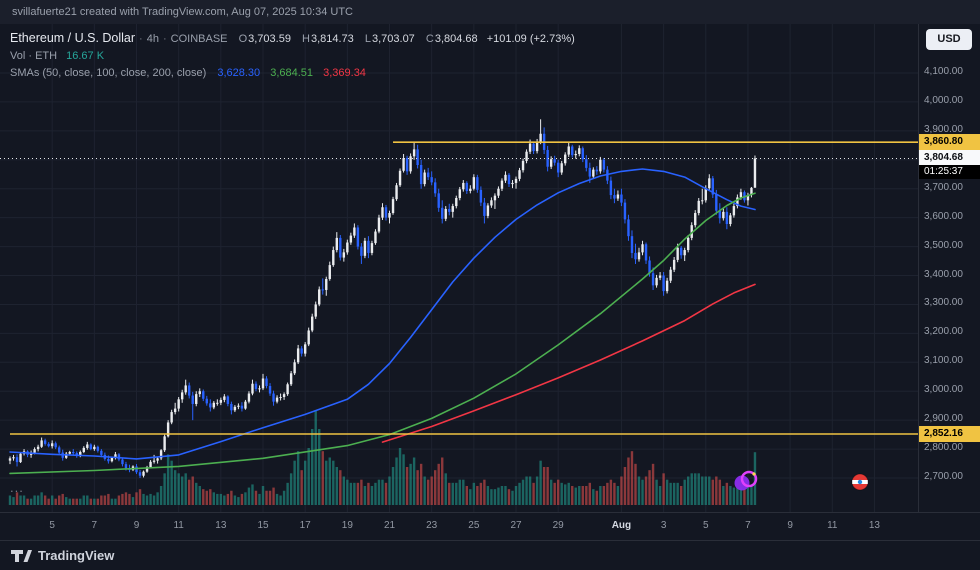 The width and height of the screenshot is (980, 570). I want to click on close-value: 3,804.68, so click(456, 39).